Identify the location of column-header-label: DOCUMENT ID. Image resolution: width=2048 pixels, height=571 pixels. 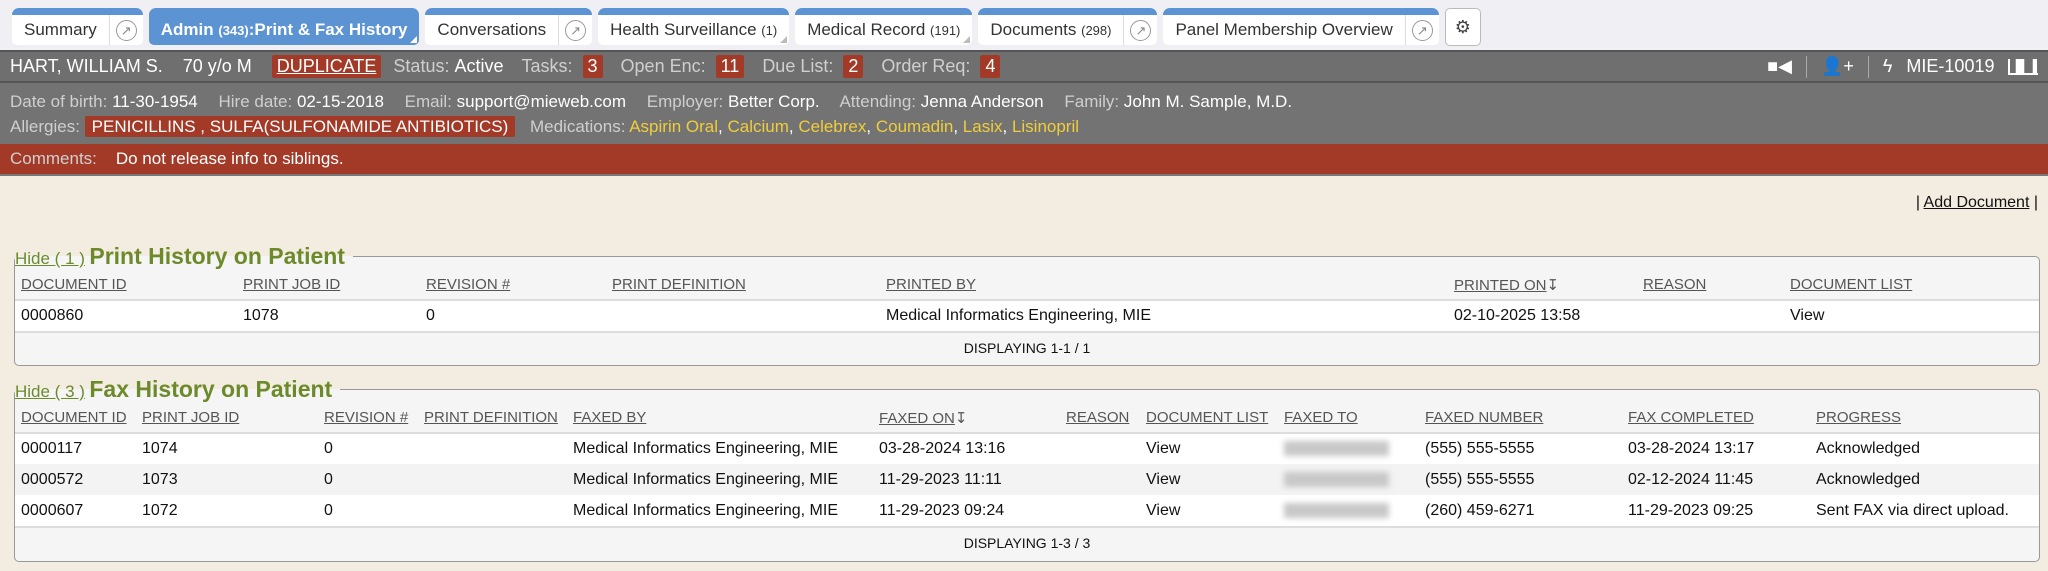
(74, 417).